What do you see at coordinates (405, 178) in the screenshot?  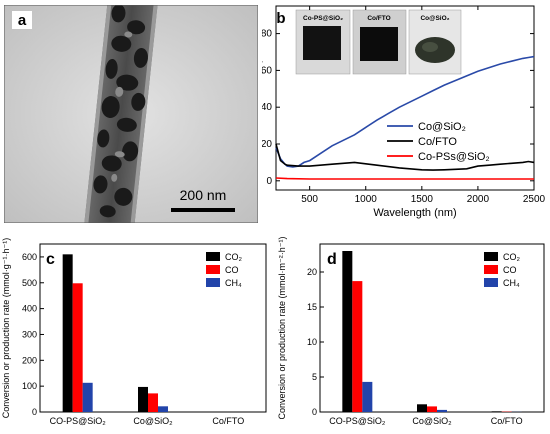 I see `series-line` at bounding box center [405, 178].